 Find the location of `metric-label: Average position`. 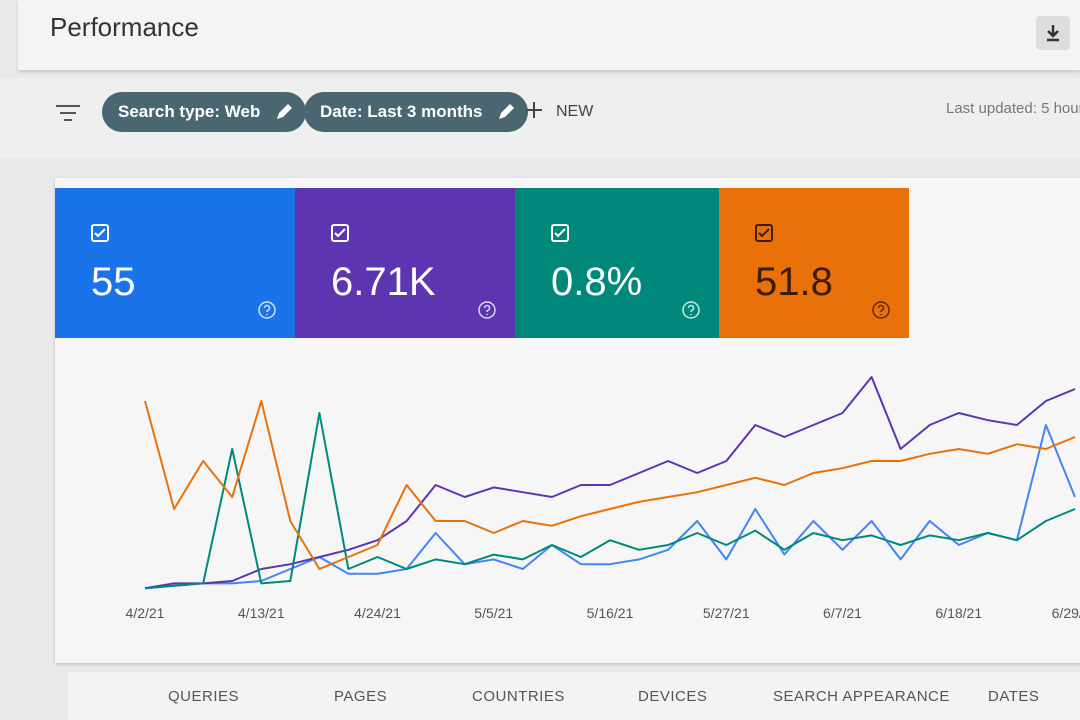

metric-label: Average position is located at coordinates (767, 234).